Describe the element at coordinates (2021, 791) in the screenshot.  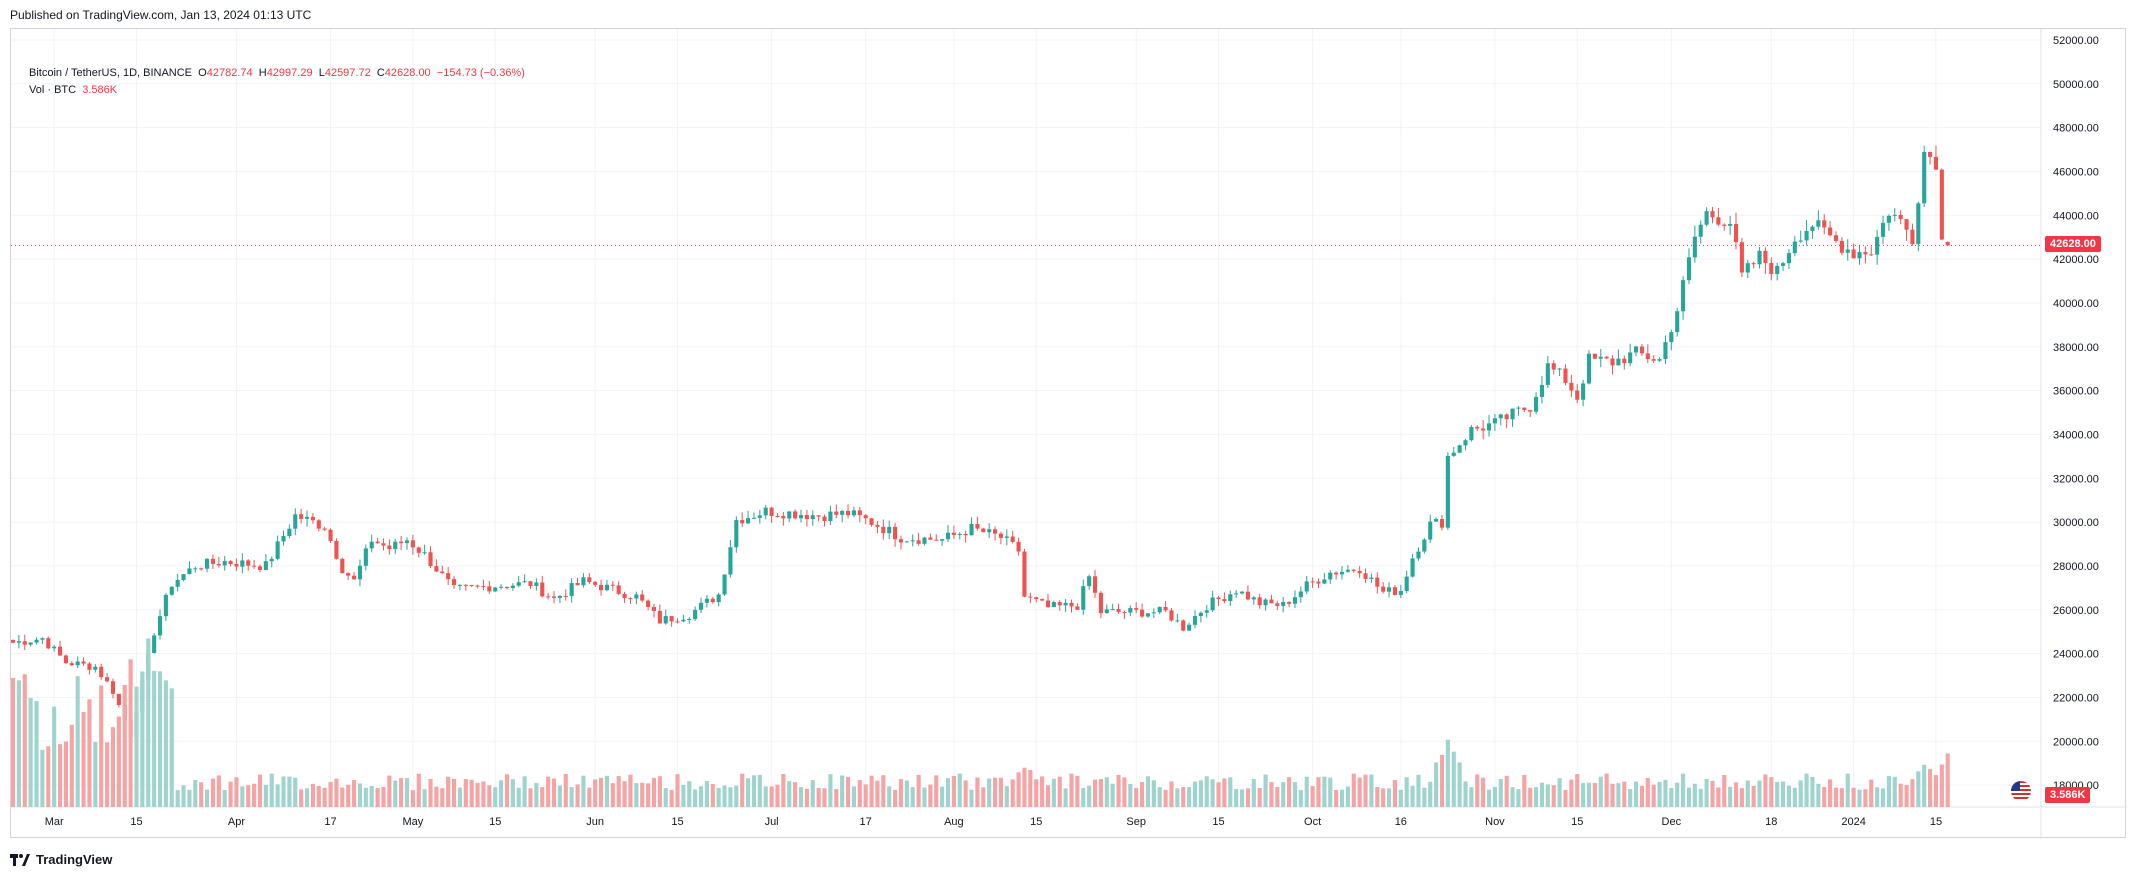
I see `us-flag-icon` at that location.